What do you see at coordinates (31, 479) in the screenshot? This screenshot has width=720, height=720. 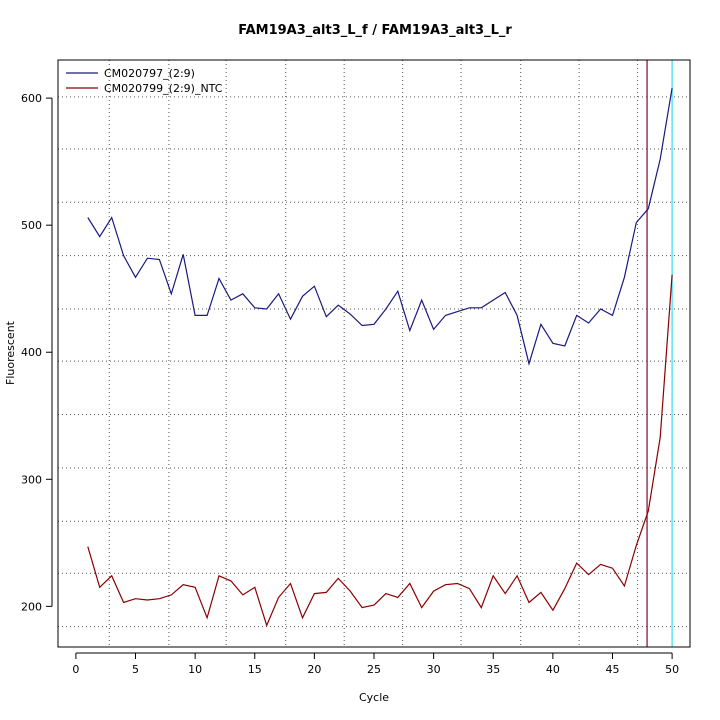 I see `y-tick-label: 300` at bounding box center [31, 479].